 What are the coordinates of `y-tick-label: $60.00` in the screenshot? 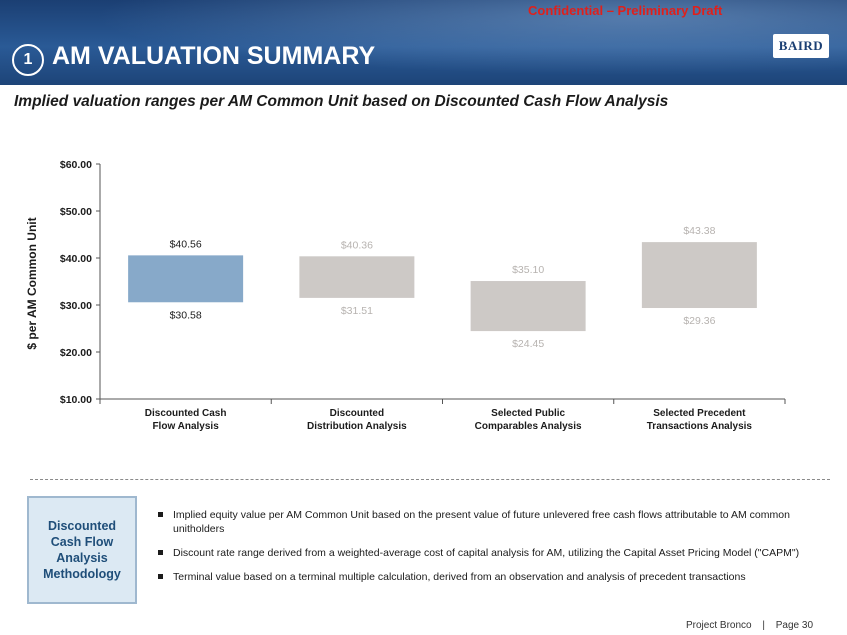 It's located at (76, 165).